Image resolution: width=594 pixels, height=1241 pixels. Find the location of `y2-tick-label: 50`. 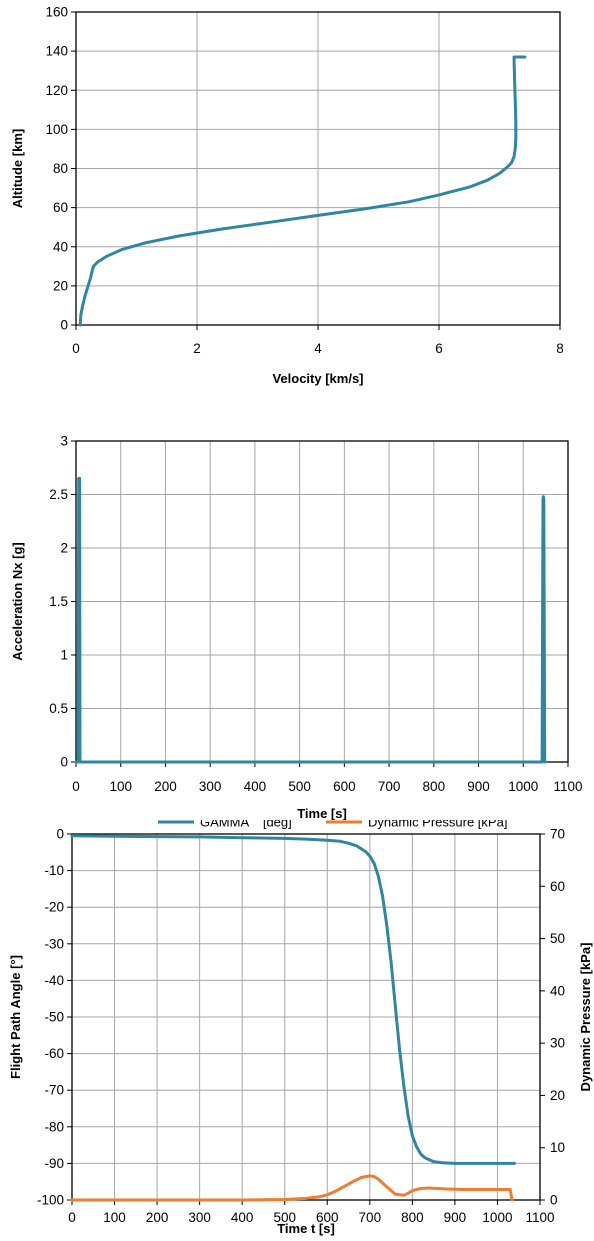

y2-tick-label: 50 is located at coordinates (557, 938).